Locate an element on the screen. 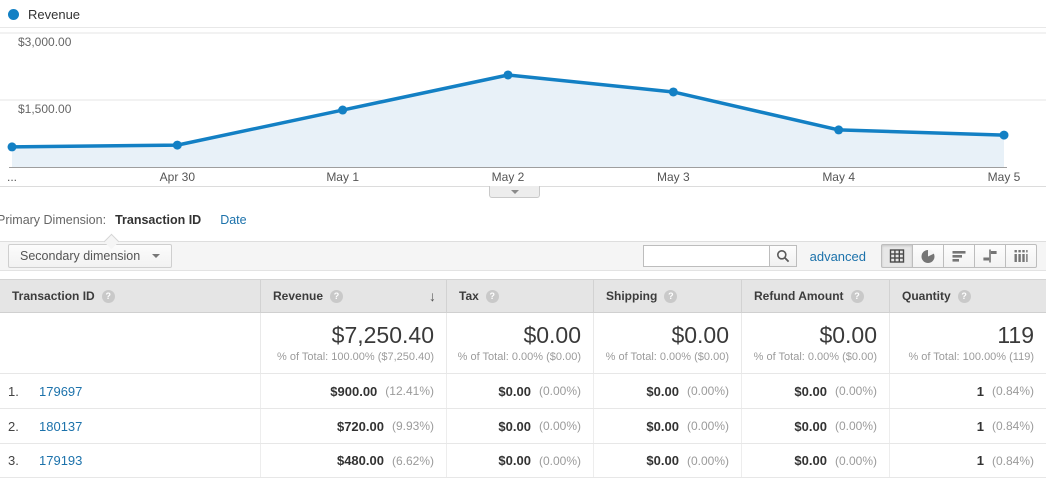  y-axis-tick-label: $1,500.00 is located at coordinates (45, 109).